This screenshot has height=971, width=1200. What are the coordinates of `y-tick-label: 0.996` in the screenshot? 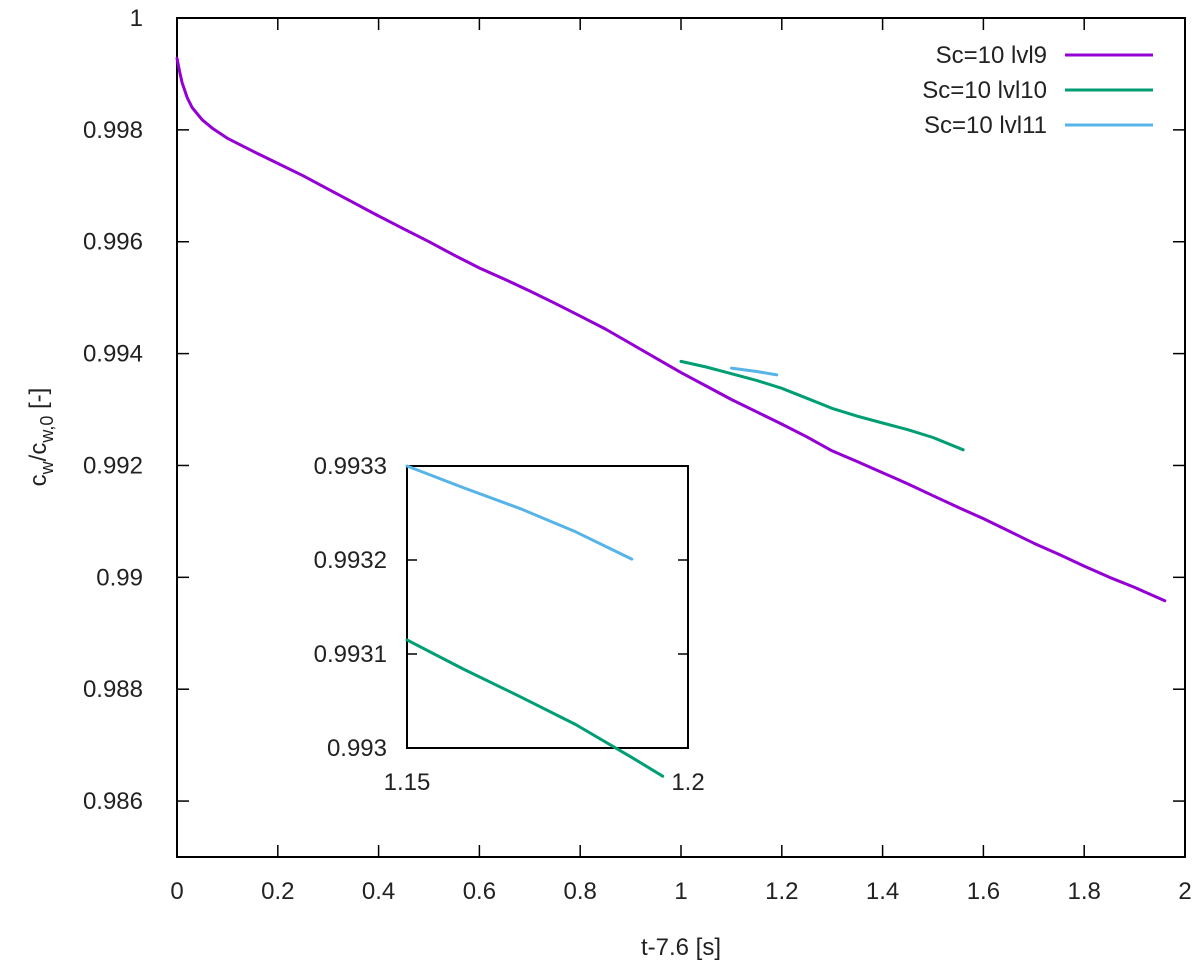 It's located at (113, 242).